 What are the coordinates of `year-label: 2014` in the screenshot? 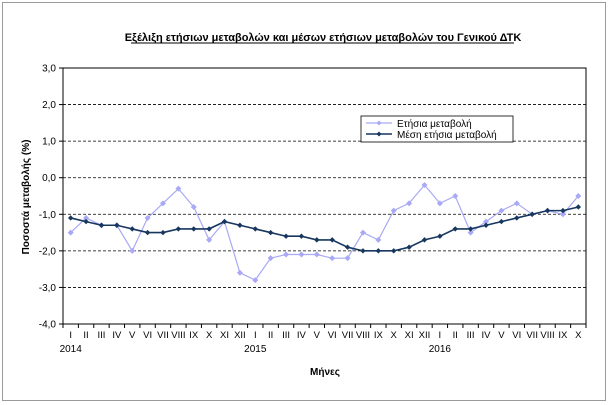 It's located at (71, 349).